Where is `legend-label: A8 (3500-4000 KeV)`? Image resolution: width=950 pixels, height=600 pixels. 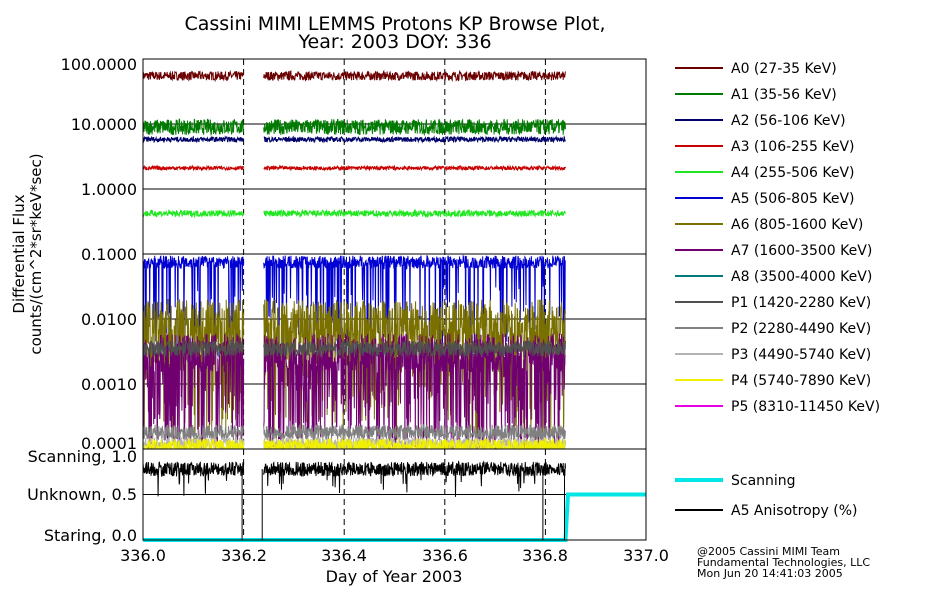
legend-label: A8 (3500-4000 KeV) is located at coordinates (801, 277).